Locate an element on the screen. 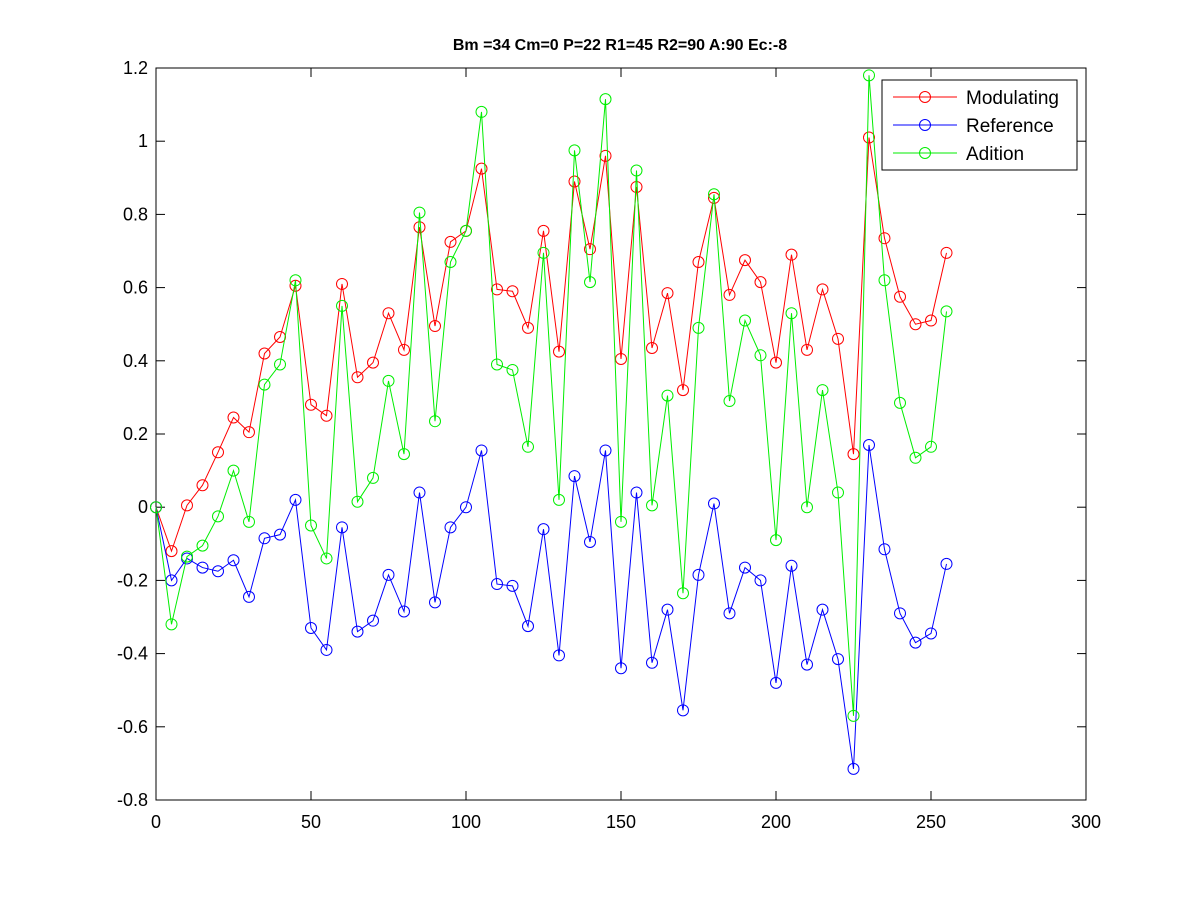  legend-item-modulating: Modulating is located at coordinates (976, 98).